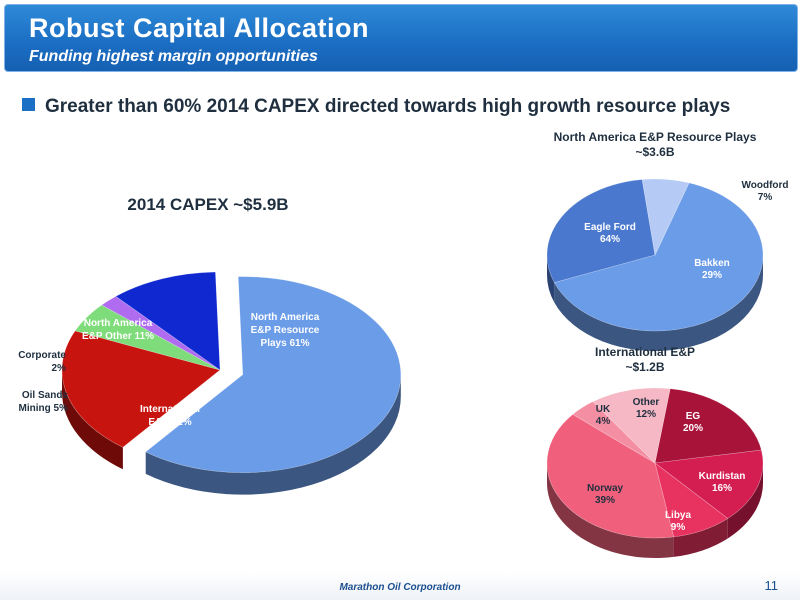 The width and height of the screenshot is (800, 600). Describe the element at coordinates (654, 152) in the screenshot. I see `chart-subtitle-1: ~$3.6B` at that location.